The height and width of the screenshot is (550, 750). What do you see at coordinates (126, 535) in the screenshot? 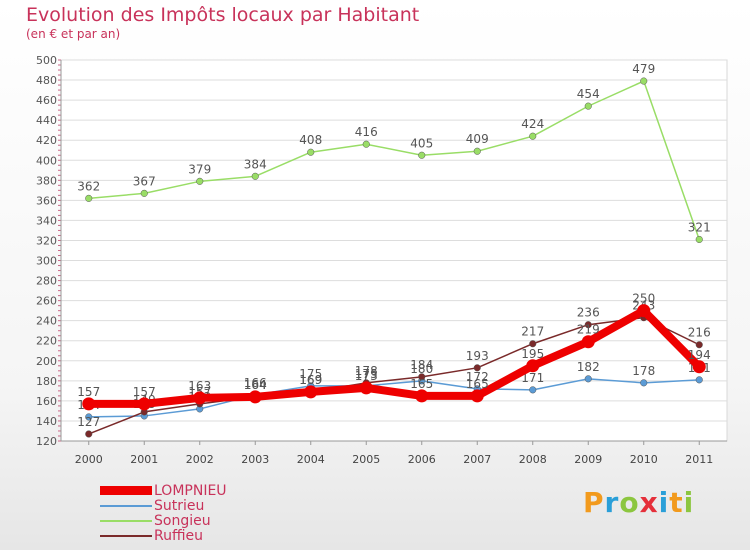
I see `legend-swatch-ruffieu` at bounding box center [126, 535].